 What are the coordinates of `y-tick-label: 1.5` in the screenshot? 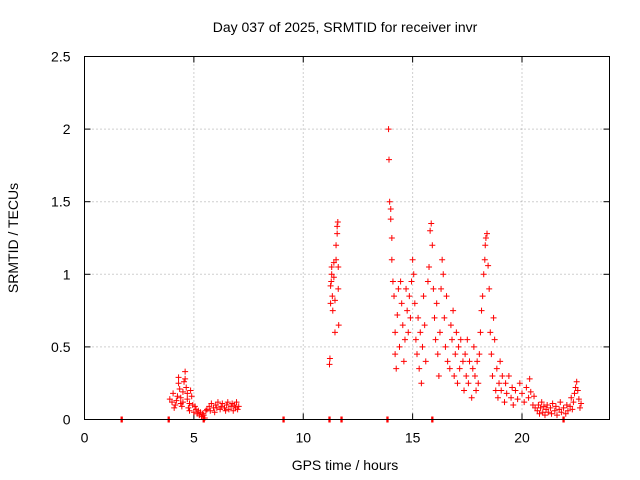 It's located at (61, 202).